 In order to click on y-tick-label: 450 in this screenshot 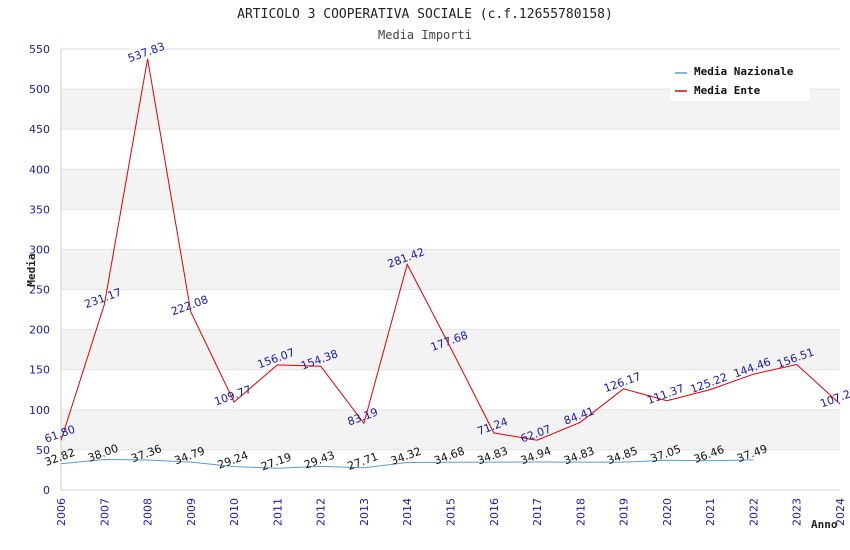, I will do `click(39, 129)`.